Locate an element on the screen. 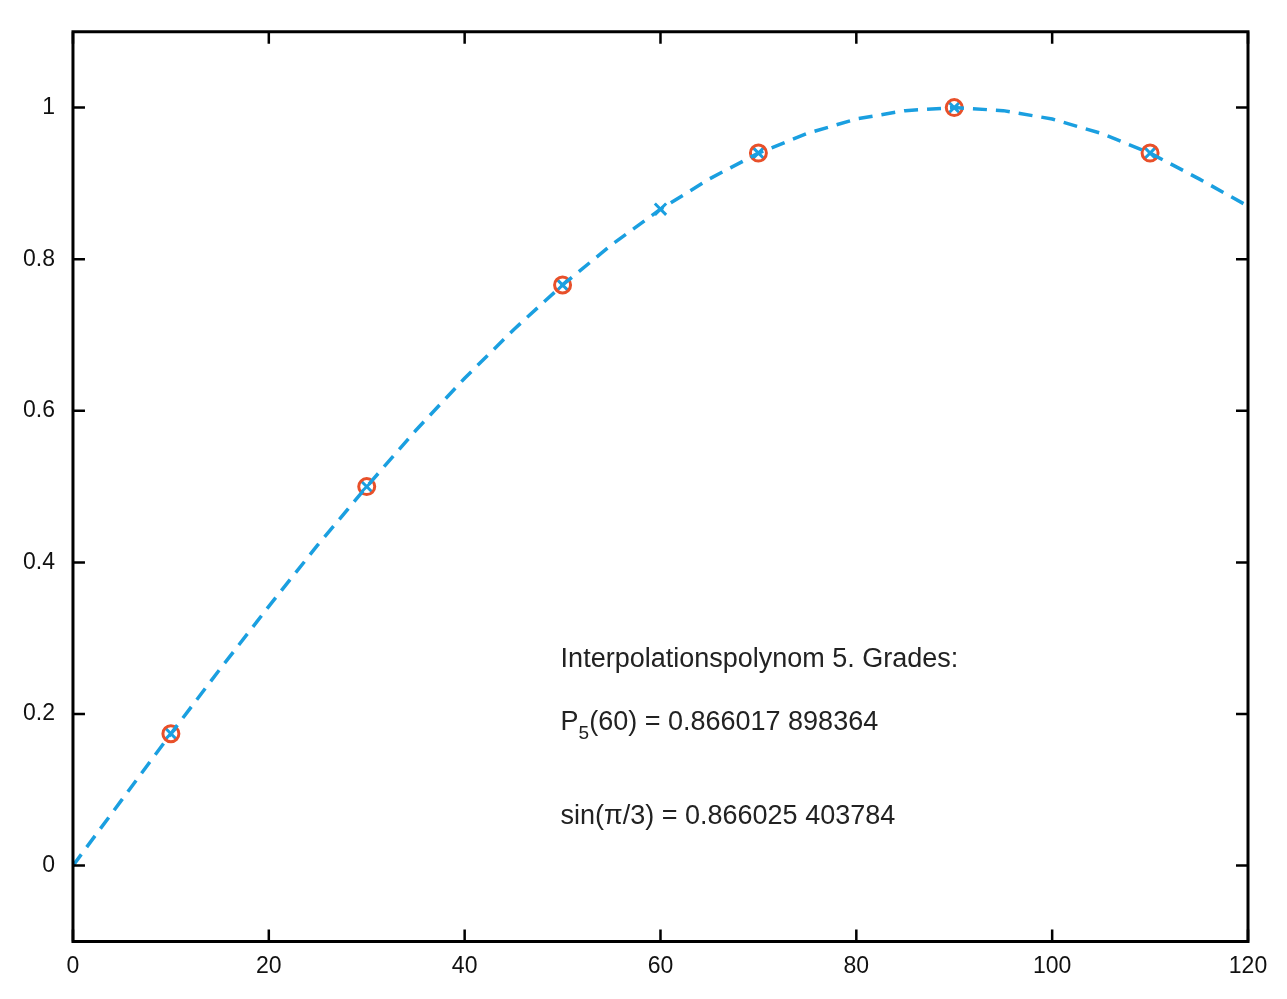 The width and height of the screenshot is (1287, 999). annotation: sin(π/3) = 0.866025 403784 is located at coordinates (728, 814).